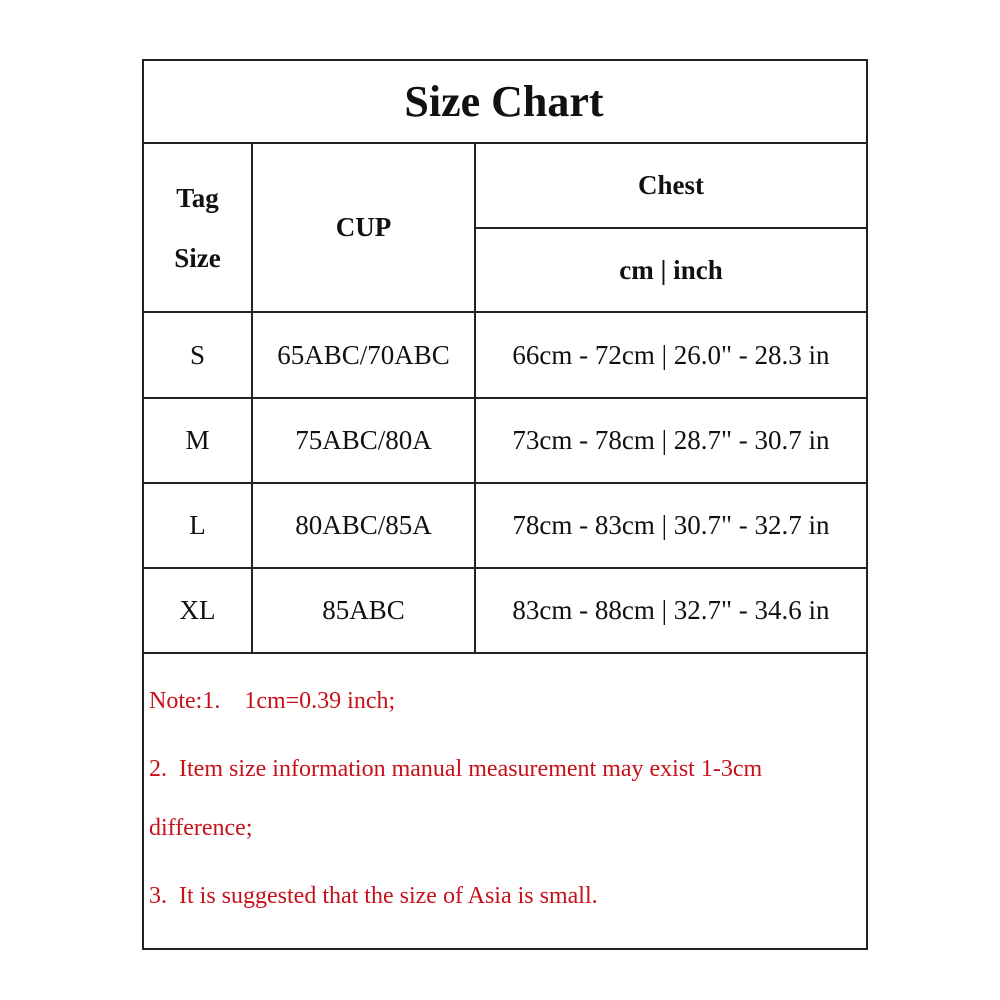  What do you see at coordinates (272, 701) in the screenshot?
I see `note-1: Note:1. 1cm=0.39 inch;` at bounding box center [272, 701].